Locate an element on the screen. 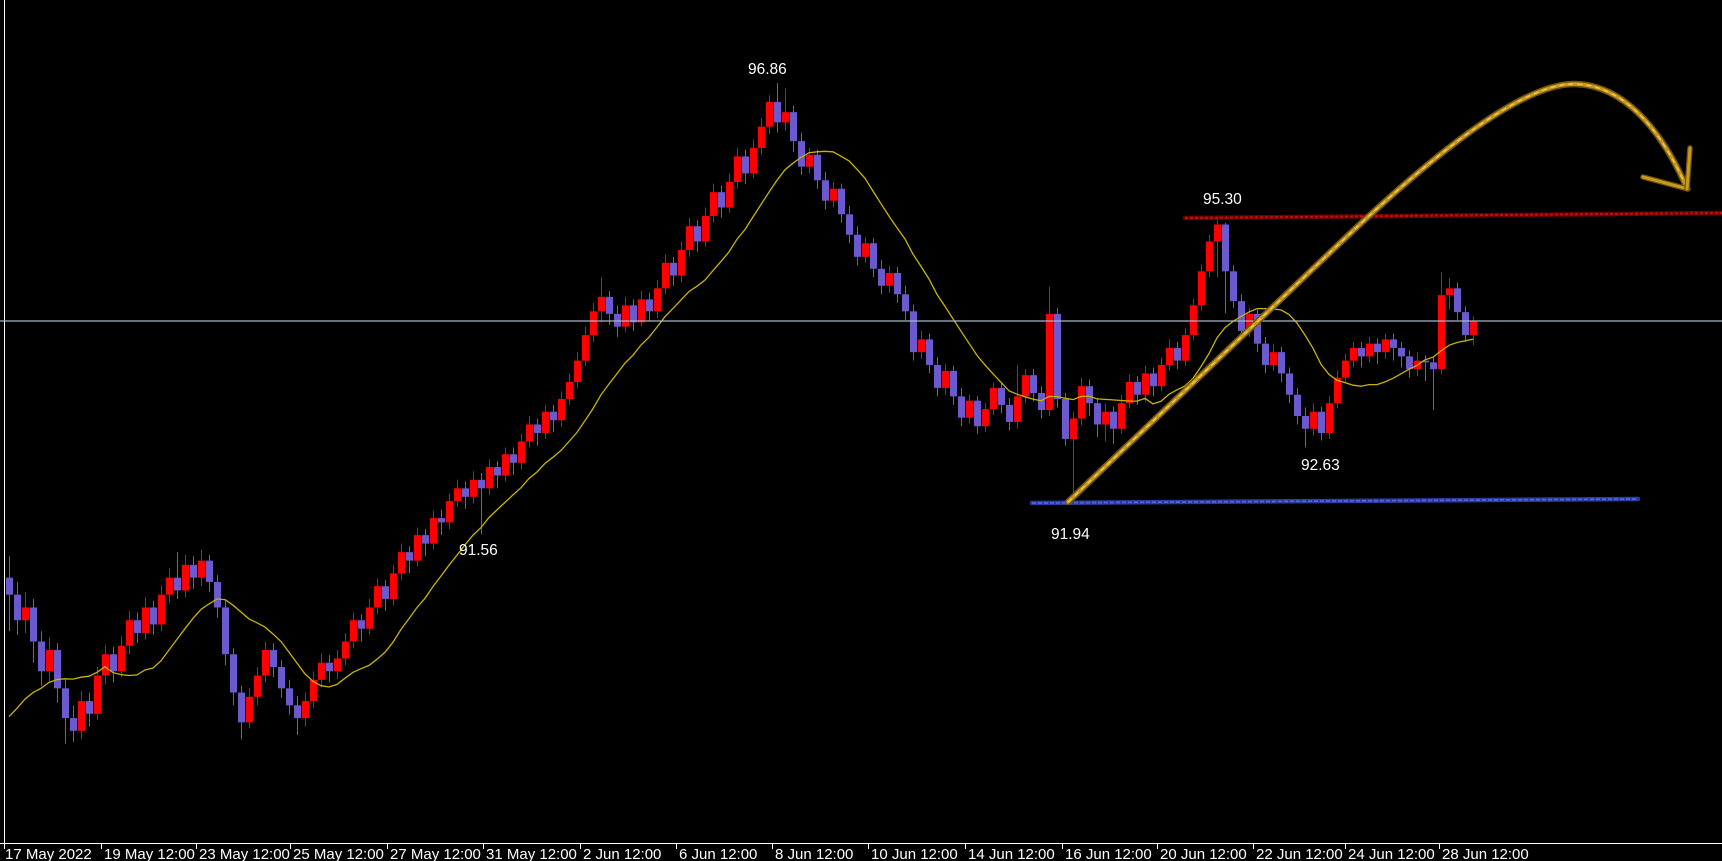 Image resolution: width=1722 pixels, height=861 pixels. x-axis-label: 14 Jun 12:00 is located at coordinates (1011, 853).